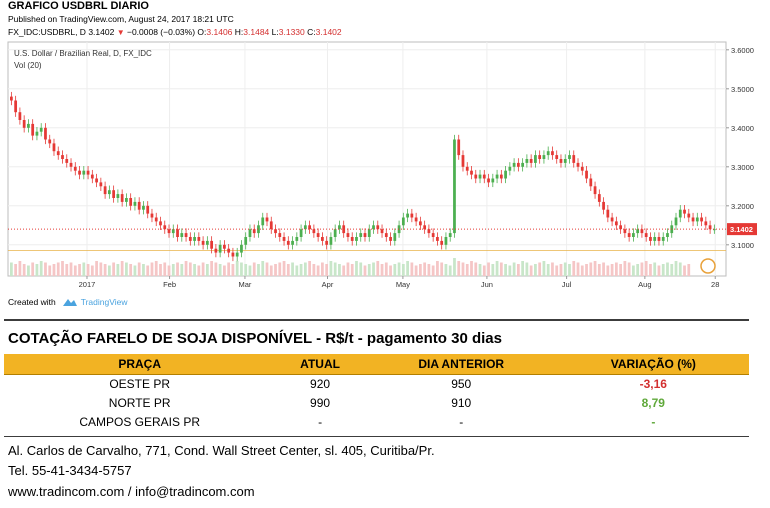 The height and width of the screenshot is (508, 770). Describe the element at coordinates (742, 245) in the screenshot. I see `y-tick-label: 3.1000` at that location.